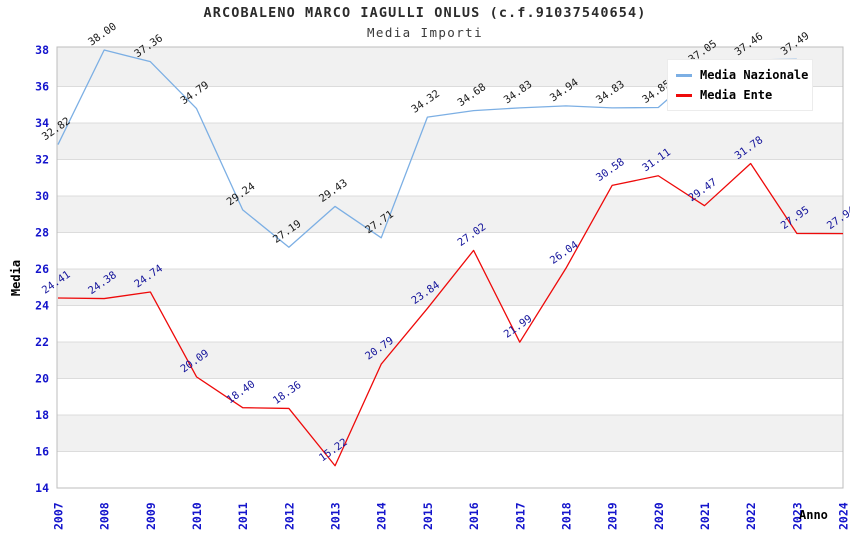 The image size is (850, 550). I want to click on chart-subtitle: Media Importi, so click(425, 32).